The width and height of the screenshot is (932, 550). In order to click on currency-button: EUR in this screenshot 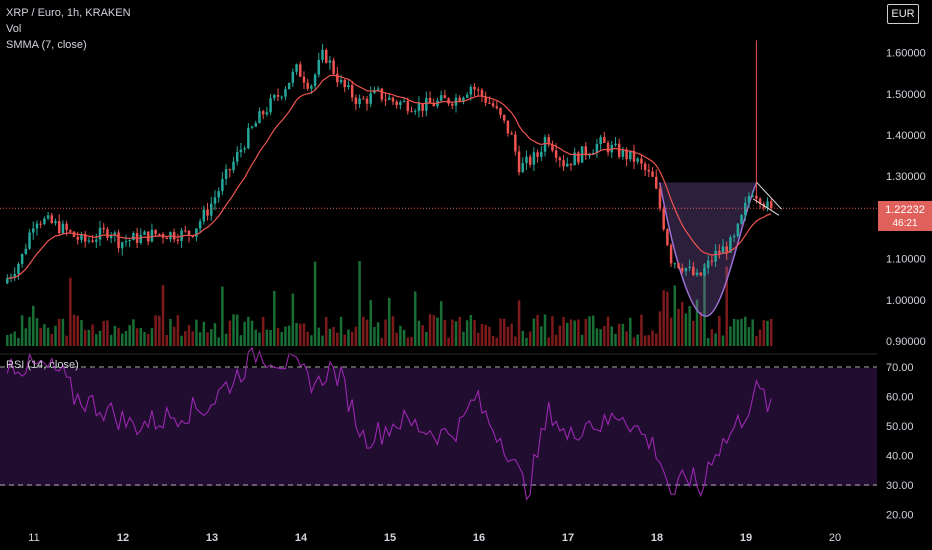, I will do `click(903, 14)`.